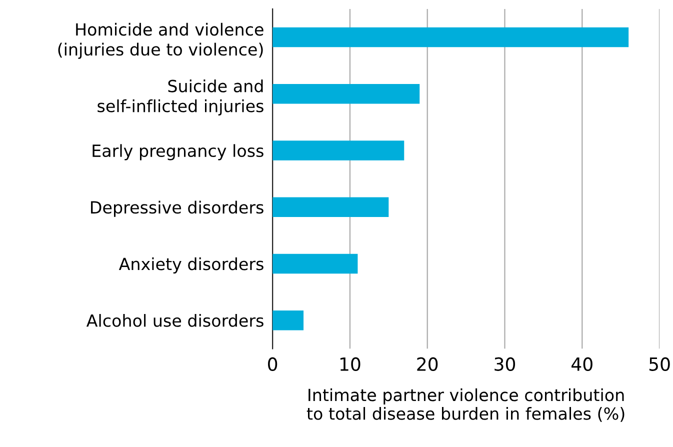 The width and height of the screenshot is (673, 447). I want to click on y-tick-label: Suicide and self-inflicted injuries, so click(181, 97).